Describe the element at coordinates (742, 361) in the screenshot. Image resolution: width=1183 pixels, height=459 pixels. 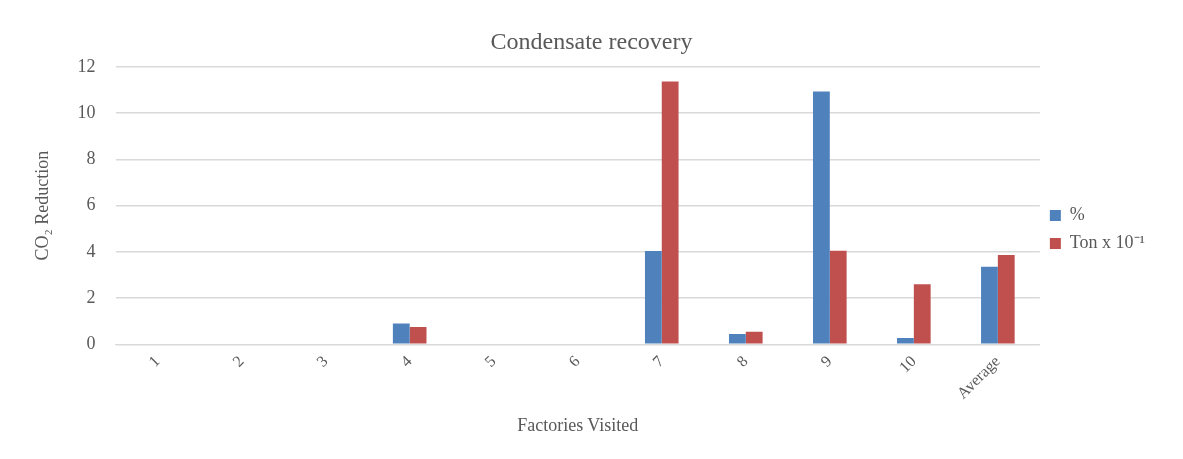
I see `x-tick-label: 8` at that location.